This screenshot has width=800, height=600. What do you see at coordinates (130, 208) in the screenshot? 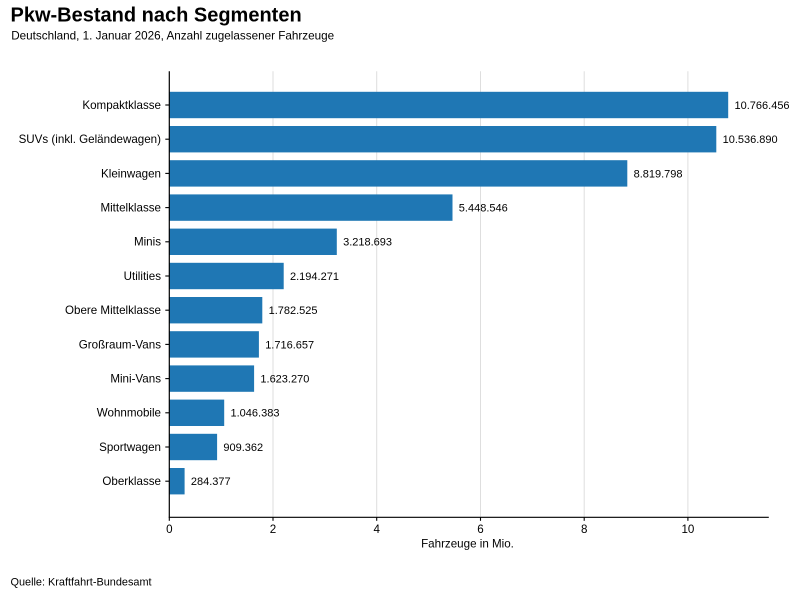
I see `svg-text: Mittelklasse` at bounding box center [130, 208].